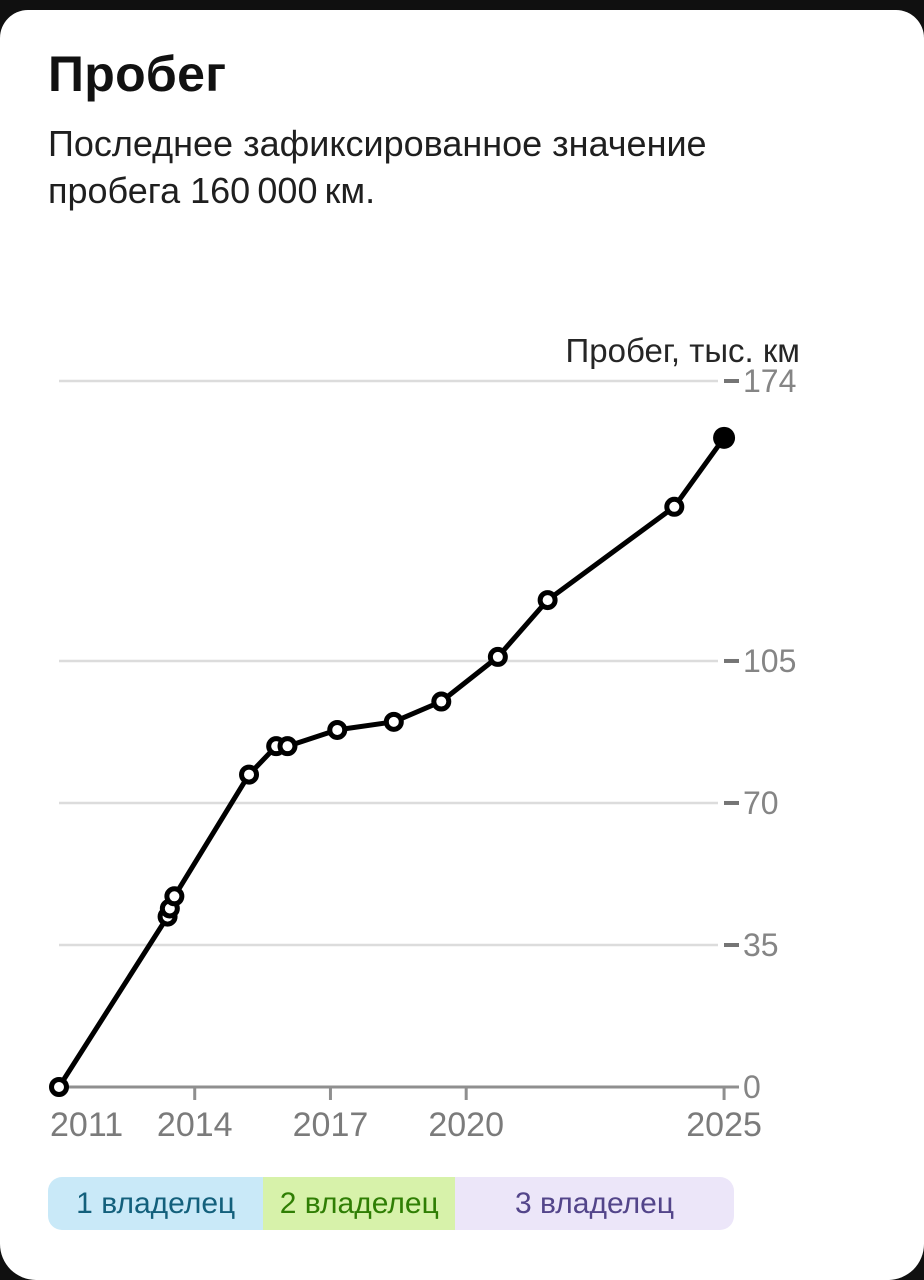 Image resolution: width=924 pixels, height=1280 pixels. What do you see at coordinates (683, 350) in the screenshot?
I see `y-axis-title: Пробег, тыс. км` at bounding box center [683, 350].